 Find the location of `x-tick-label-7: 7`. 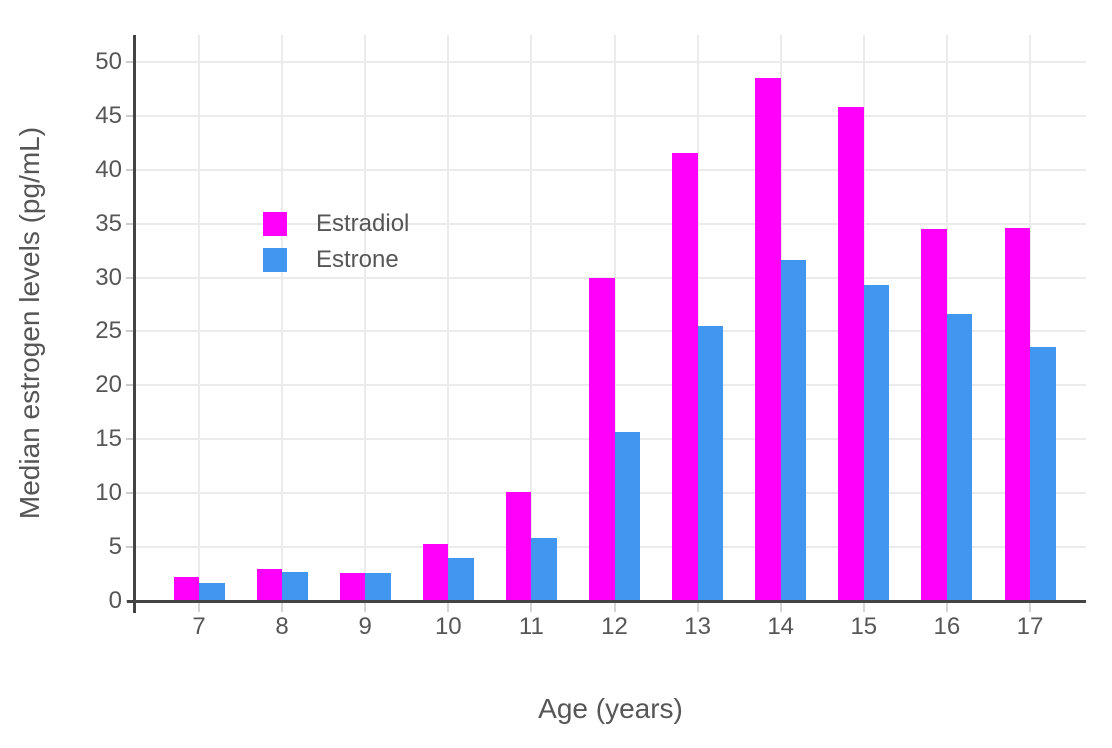

x-tick-label-7: 7 is located at coordinates (199, 626).